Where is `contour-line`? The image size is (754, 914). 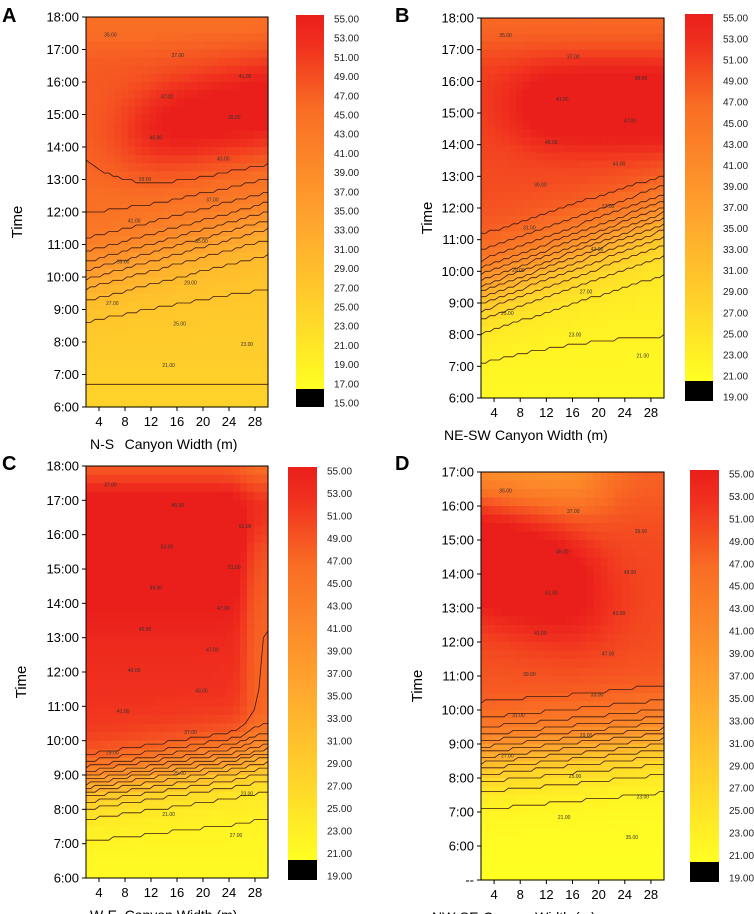
contour-line is located at coordinates (177, 763).